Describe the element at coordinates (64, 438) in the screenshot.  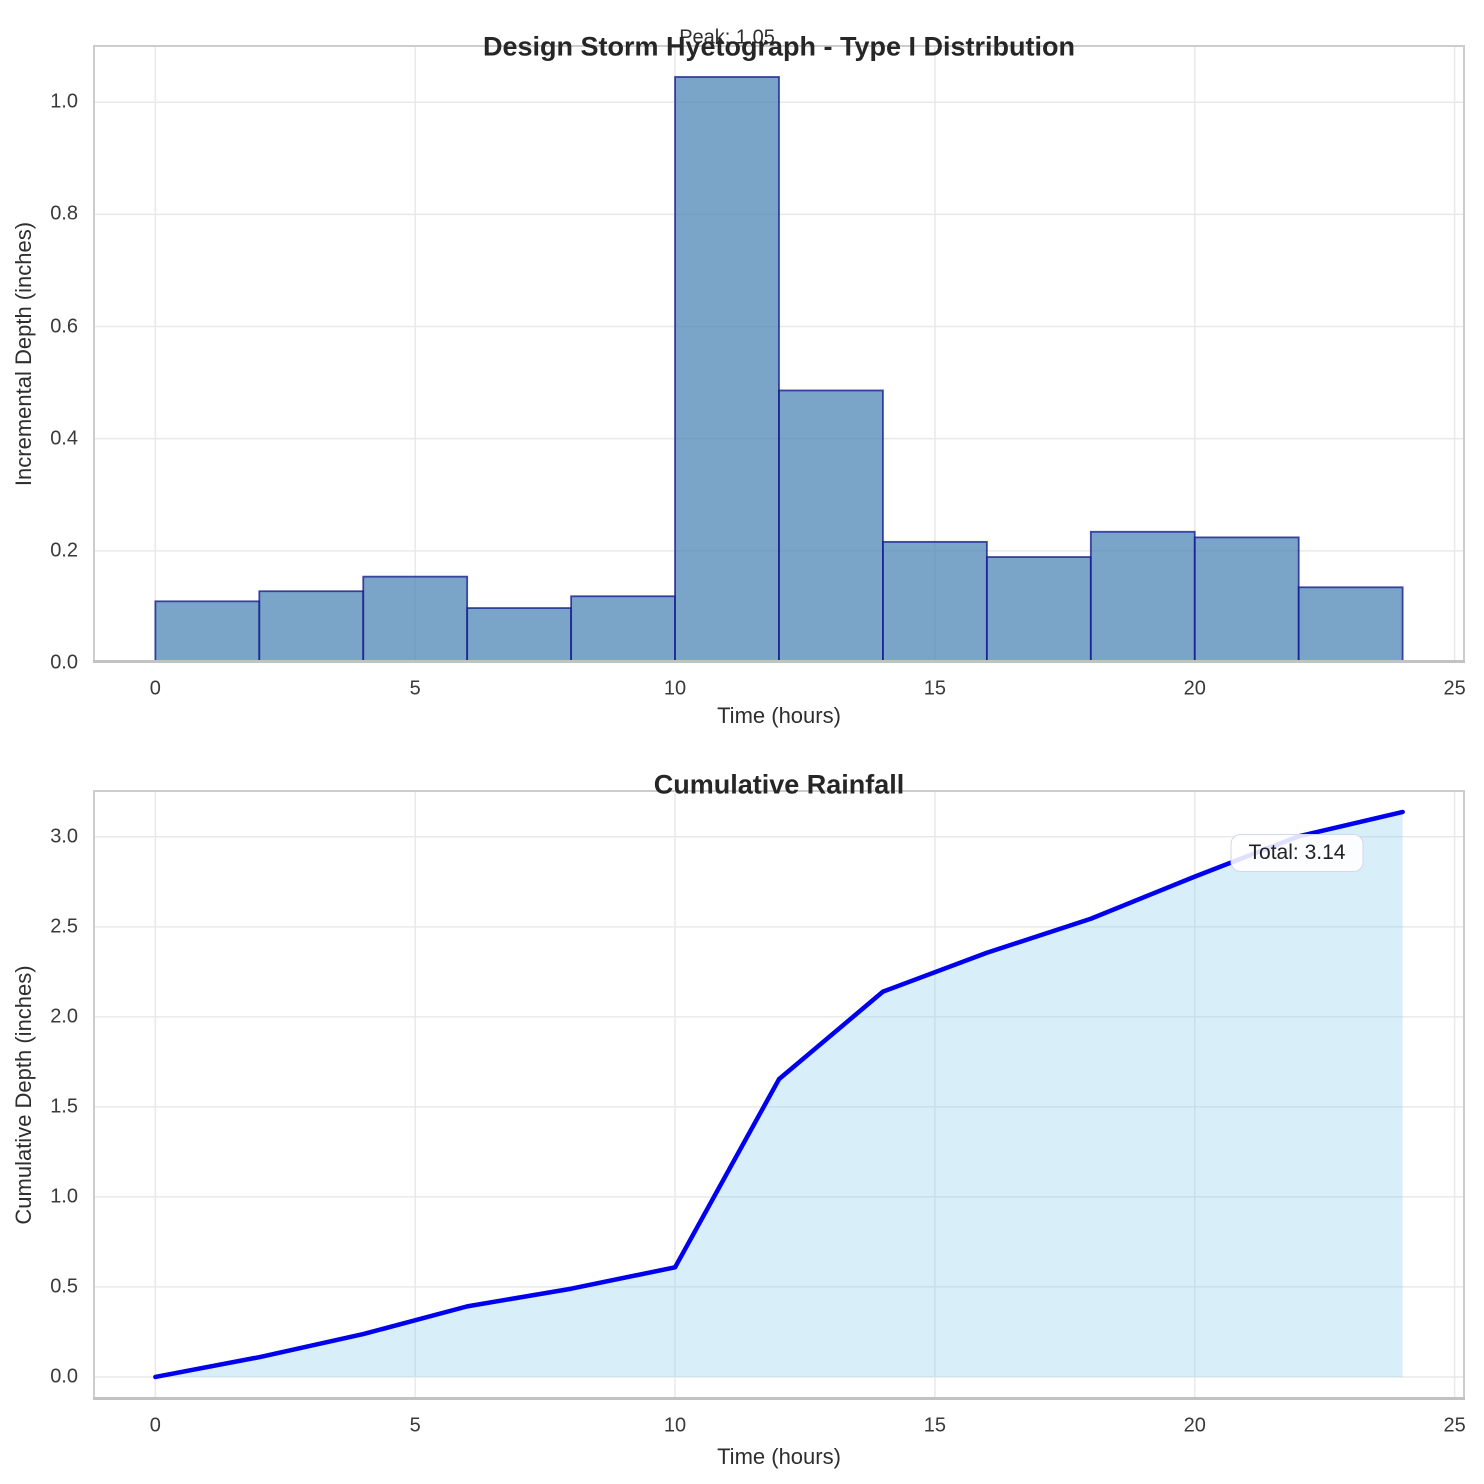
I see `y-tick-label: 0.4` at that location.